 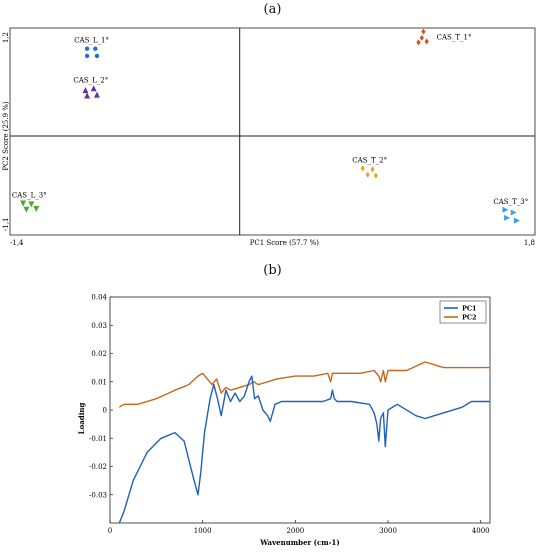 I want to click on series-label: CAS_T_2°, so click(x=369, y=160).